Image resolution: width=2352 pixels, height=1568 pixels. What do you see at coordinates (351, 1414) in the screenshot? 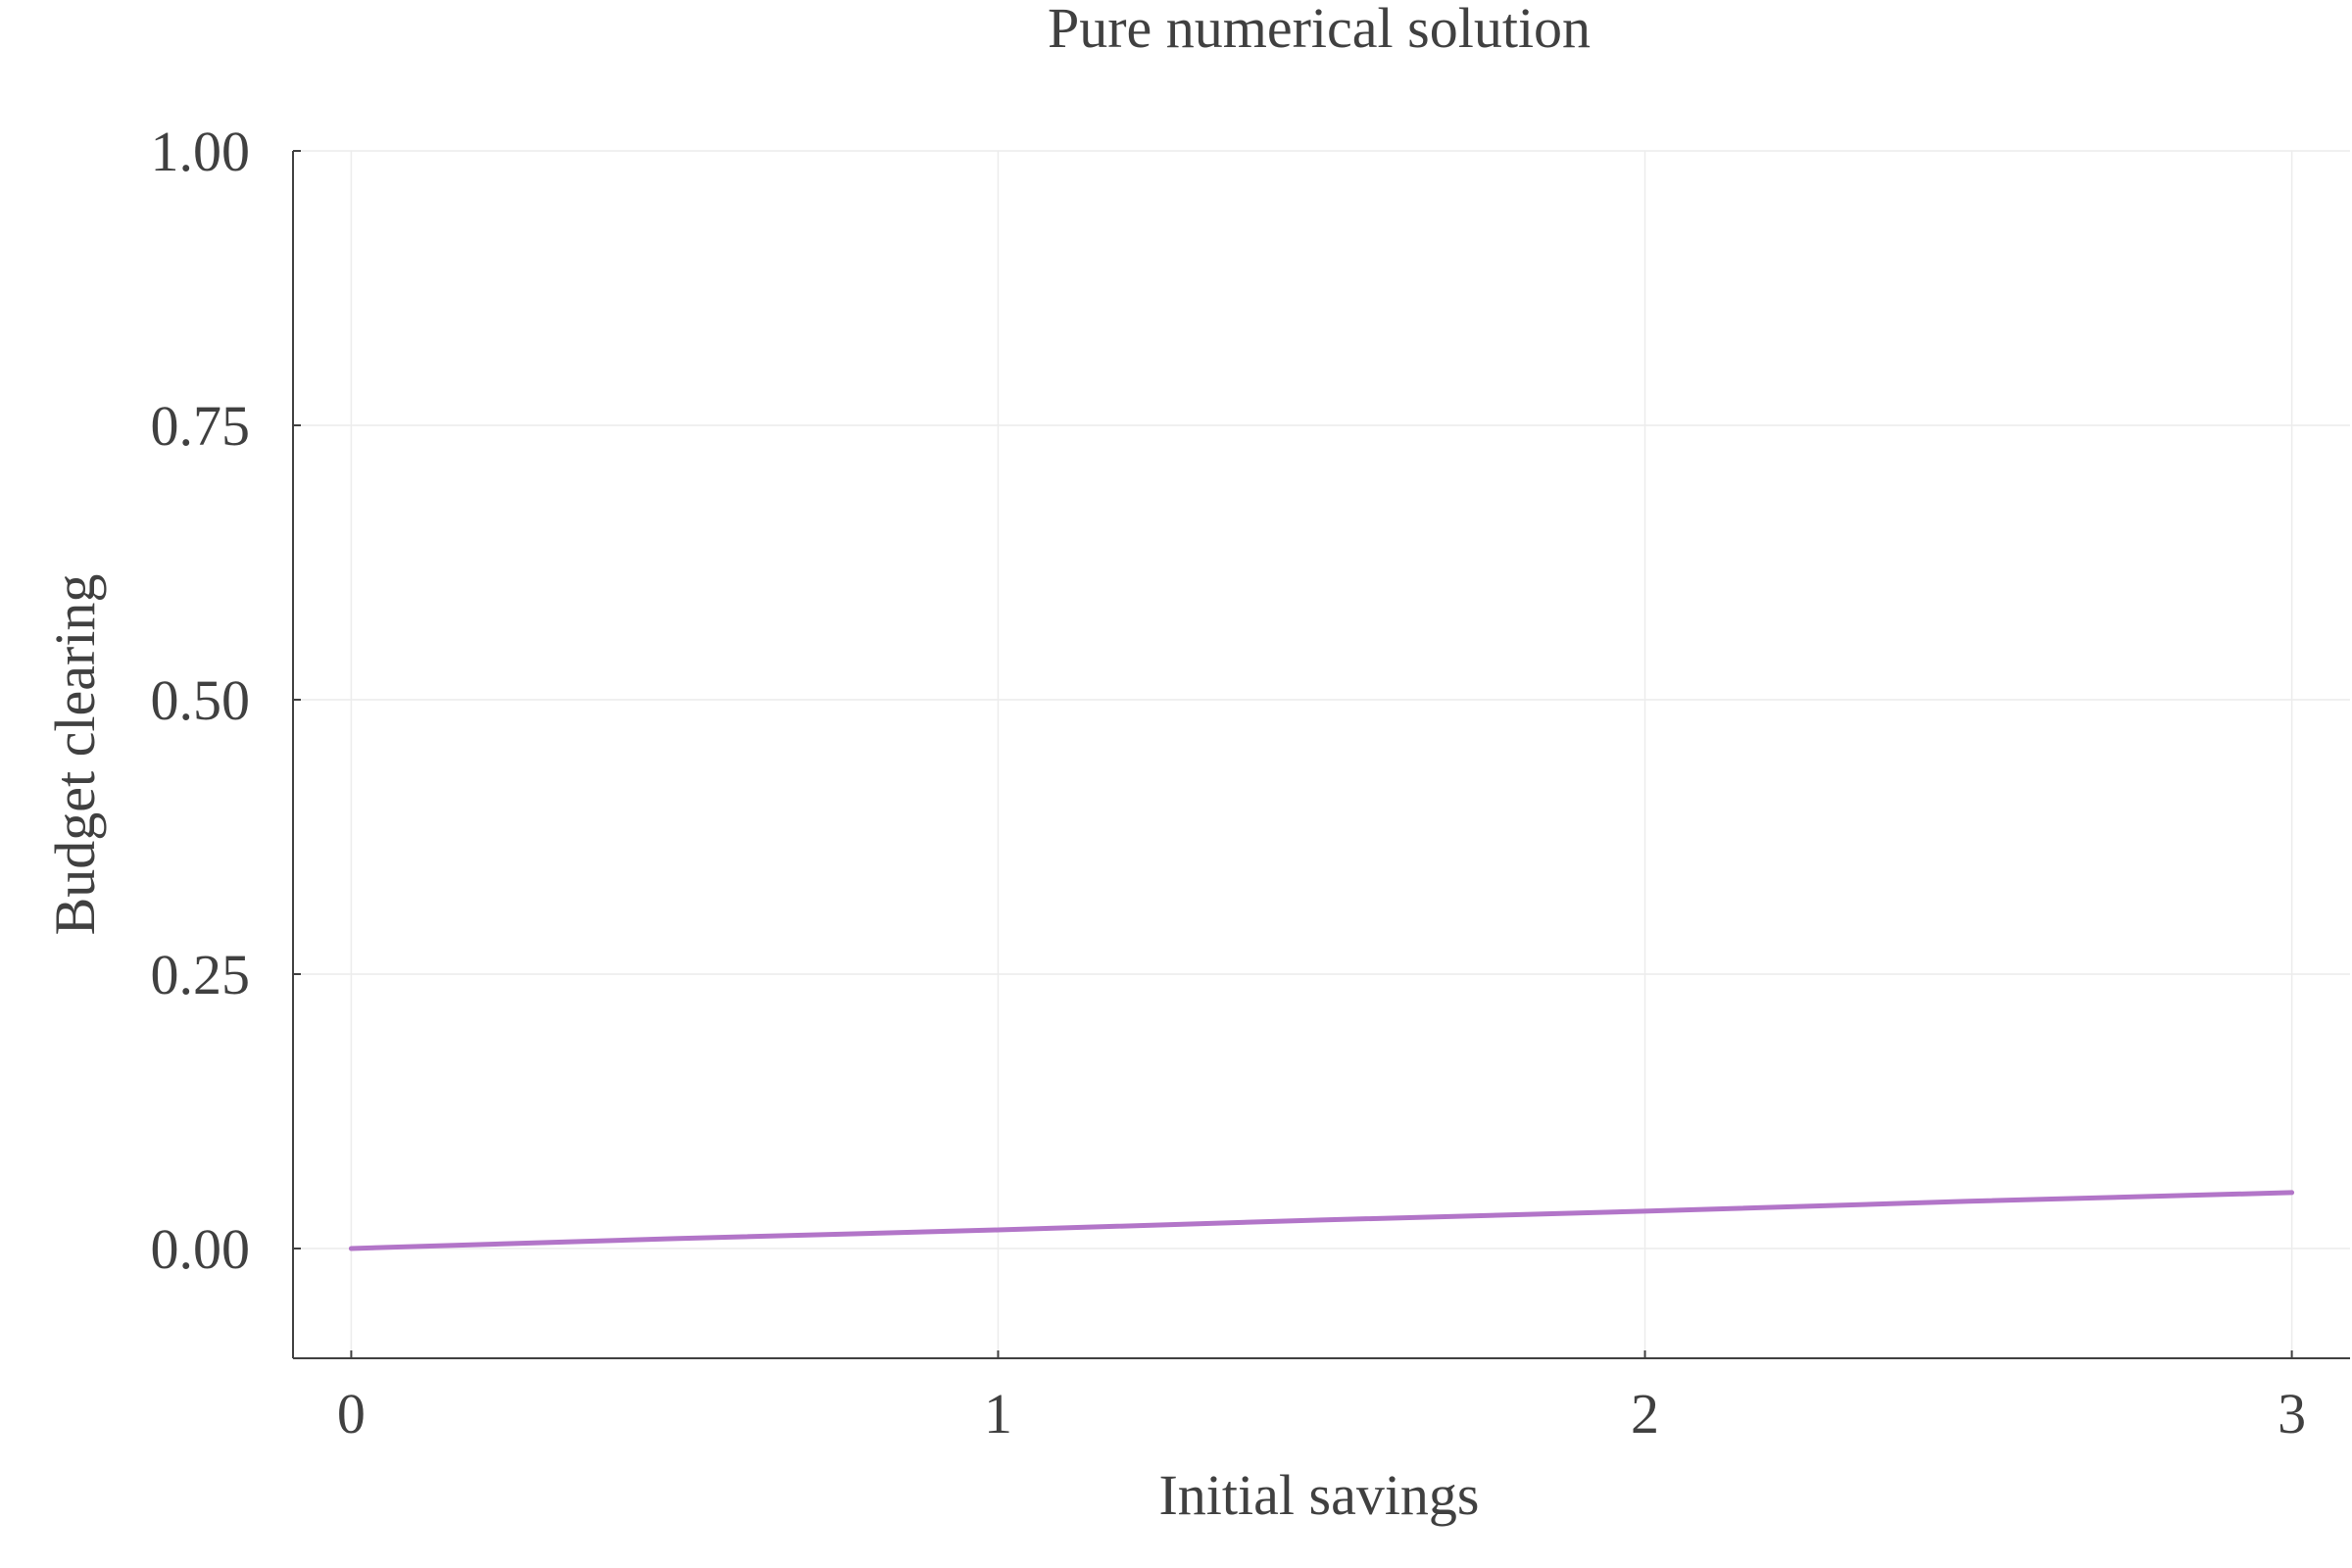
I see `x-tick-label-0: 0` at bounding box center [351, 1414].